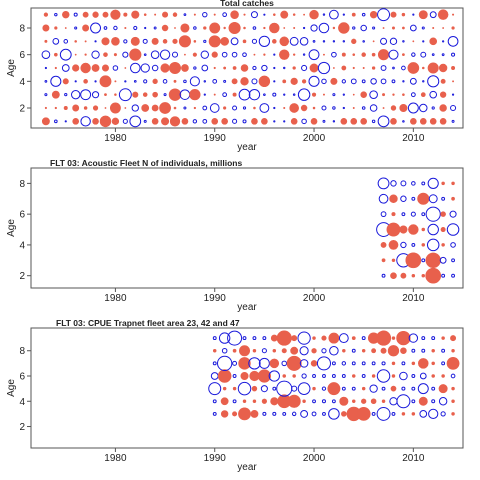 The width and height of the screenshot is (480, 480). I want to click on y-tick-label: 8, so click(22, 351).